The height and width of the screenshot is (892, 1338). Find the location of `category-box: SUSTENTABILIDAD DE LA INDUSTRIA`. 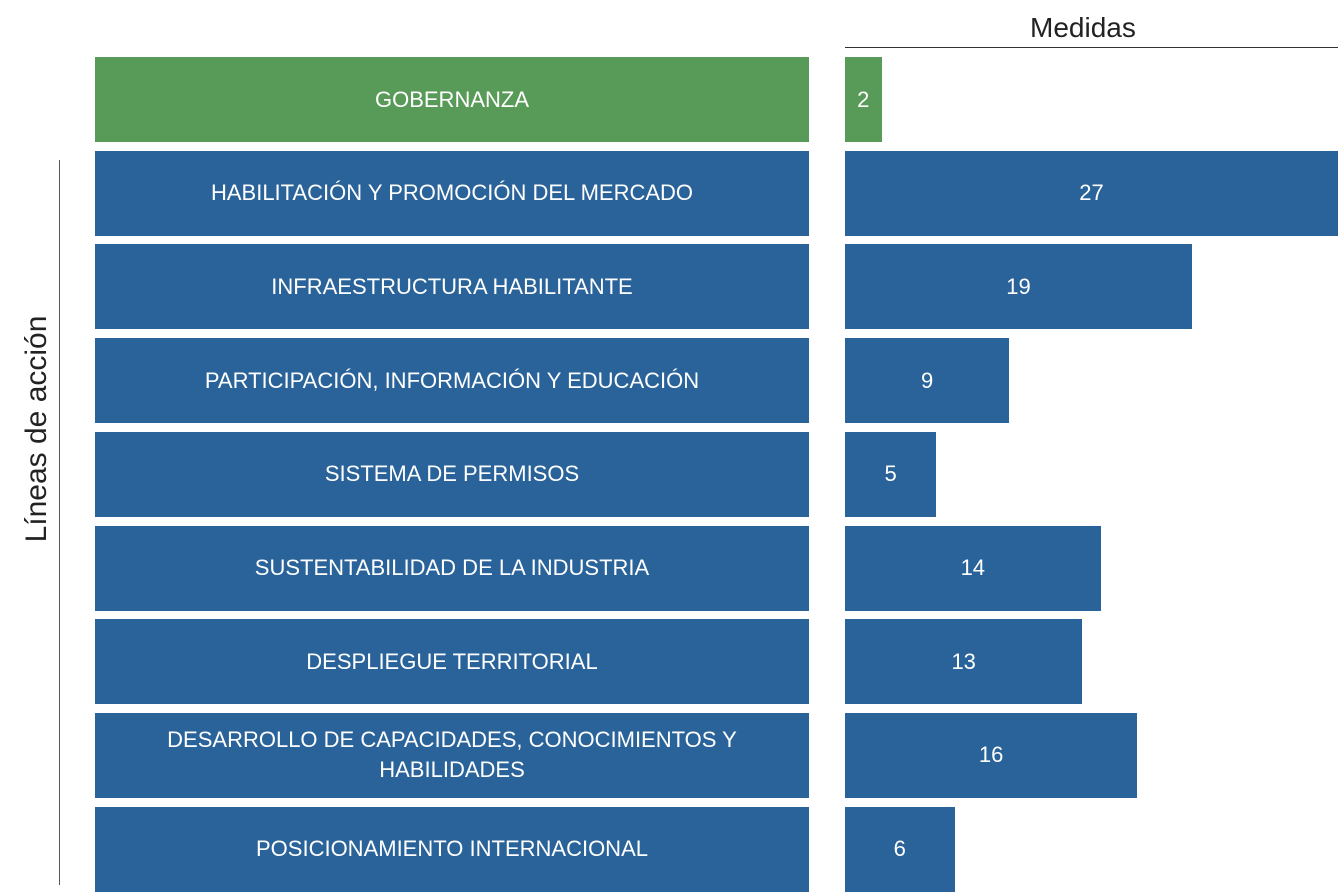

category-box: SUSTENTABILIDAD DE LA INDUSTRIA is located at coordinates (452, 568).